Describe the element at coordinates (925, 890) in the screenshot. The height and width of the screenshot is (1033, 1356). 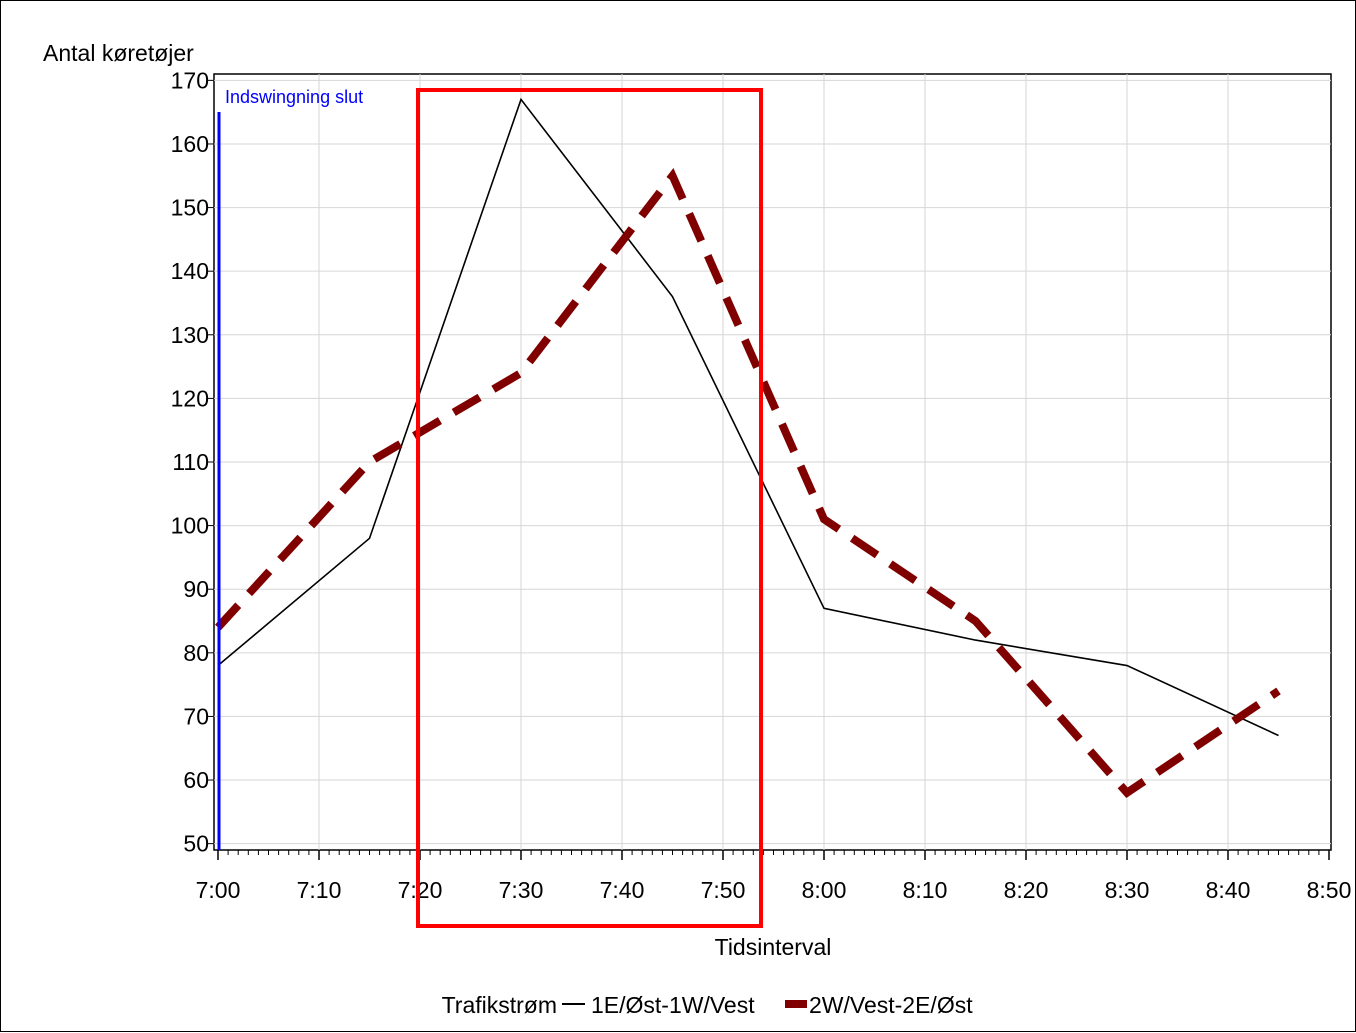
I see `x-tick-label: 8:10` at that location.